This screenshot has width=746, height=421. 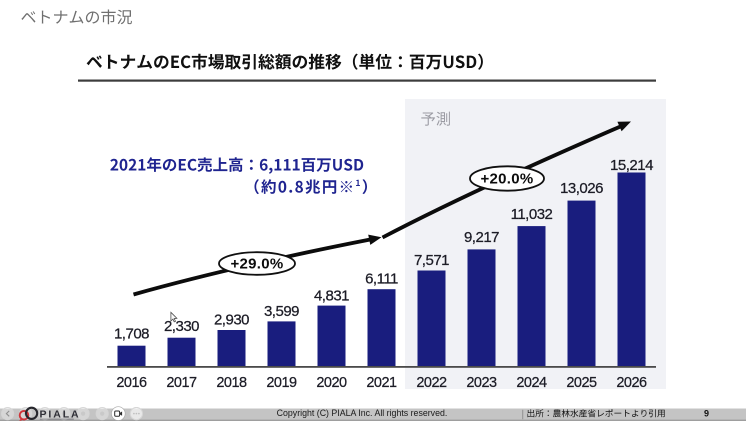 I want to click on svg-text: 2025, so click(x=581, y=383).